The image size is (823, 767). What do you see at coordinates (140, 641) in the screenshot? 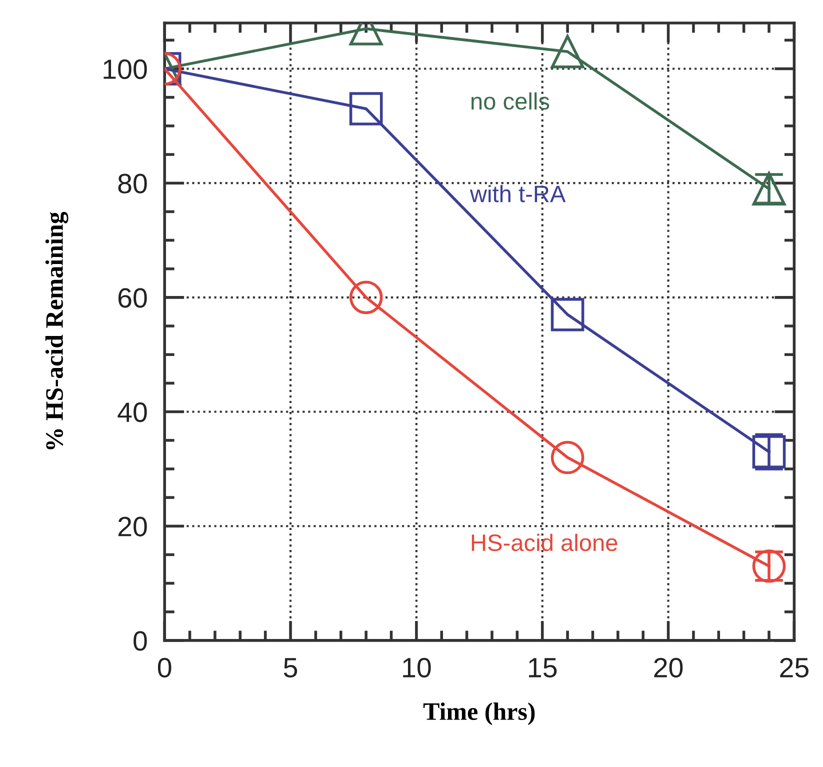
I see `y-tick-label: 0` at bounding box center [140, 641].